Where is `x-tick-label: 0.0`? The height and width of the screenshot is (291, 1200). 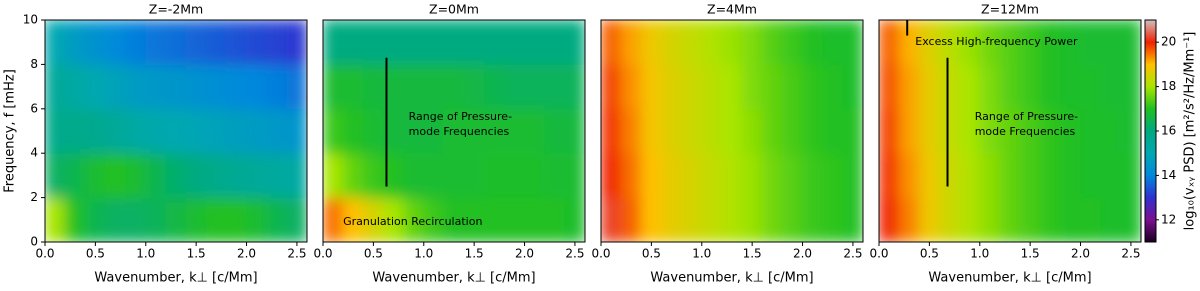
x-tick-label: 0.0 is located at coordinates (44, 254).